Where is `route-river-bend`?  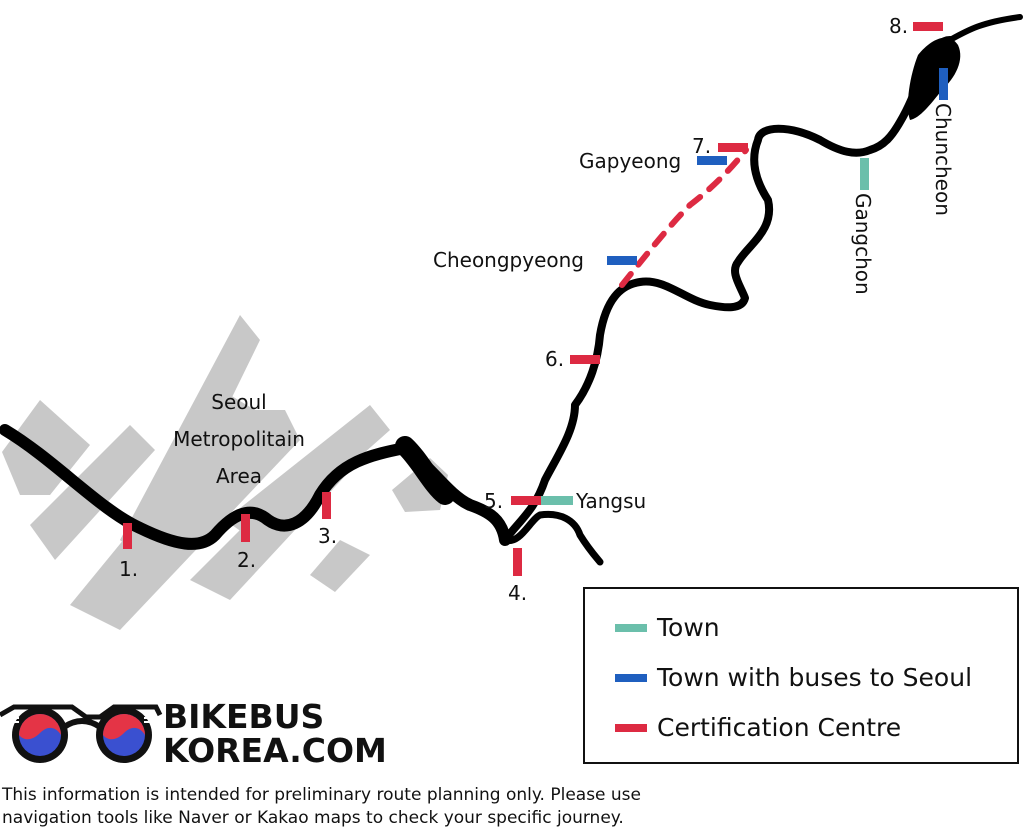 route-river-bend is located at coordinates (425, 470).